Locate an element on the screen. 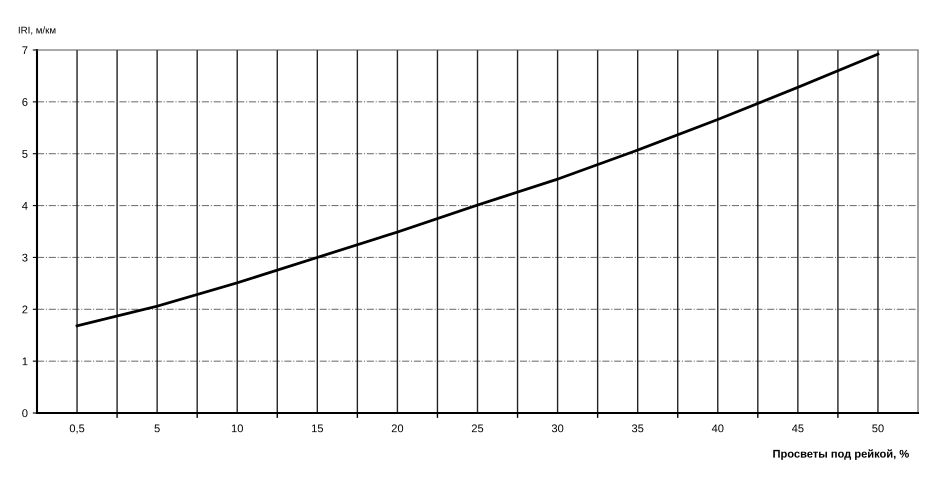 Image resolution: width=946 pixels, height=482 pixels. x-tick-label: 45 is located at coordinates (798, 428).